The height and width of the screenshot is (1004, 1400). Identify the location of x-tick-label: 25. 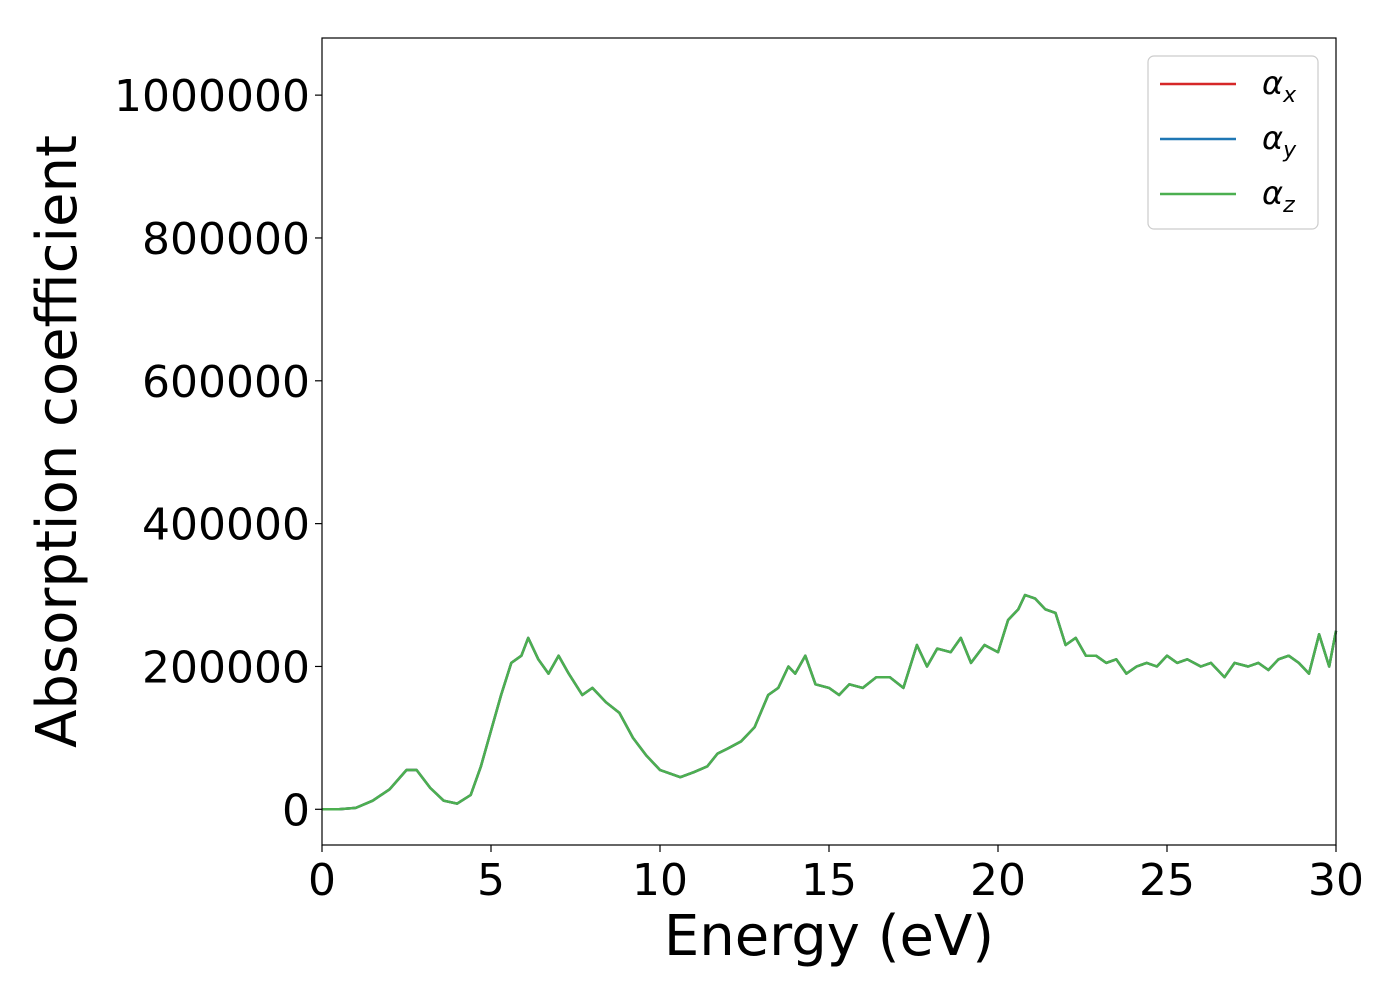
(1167, 880).